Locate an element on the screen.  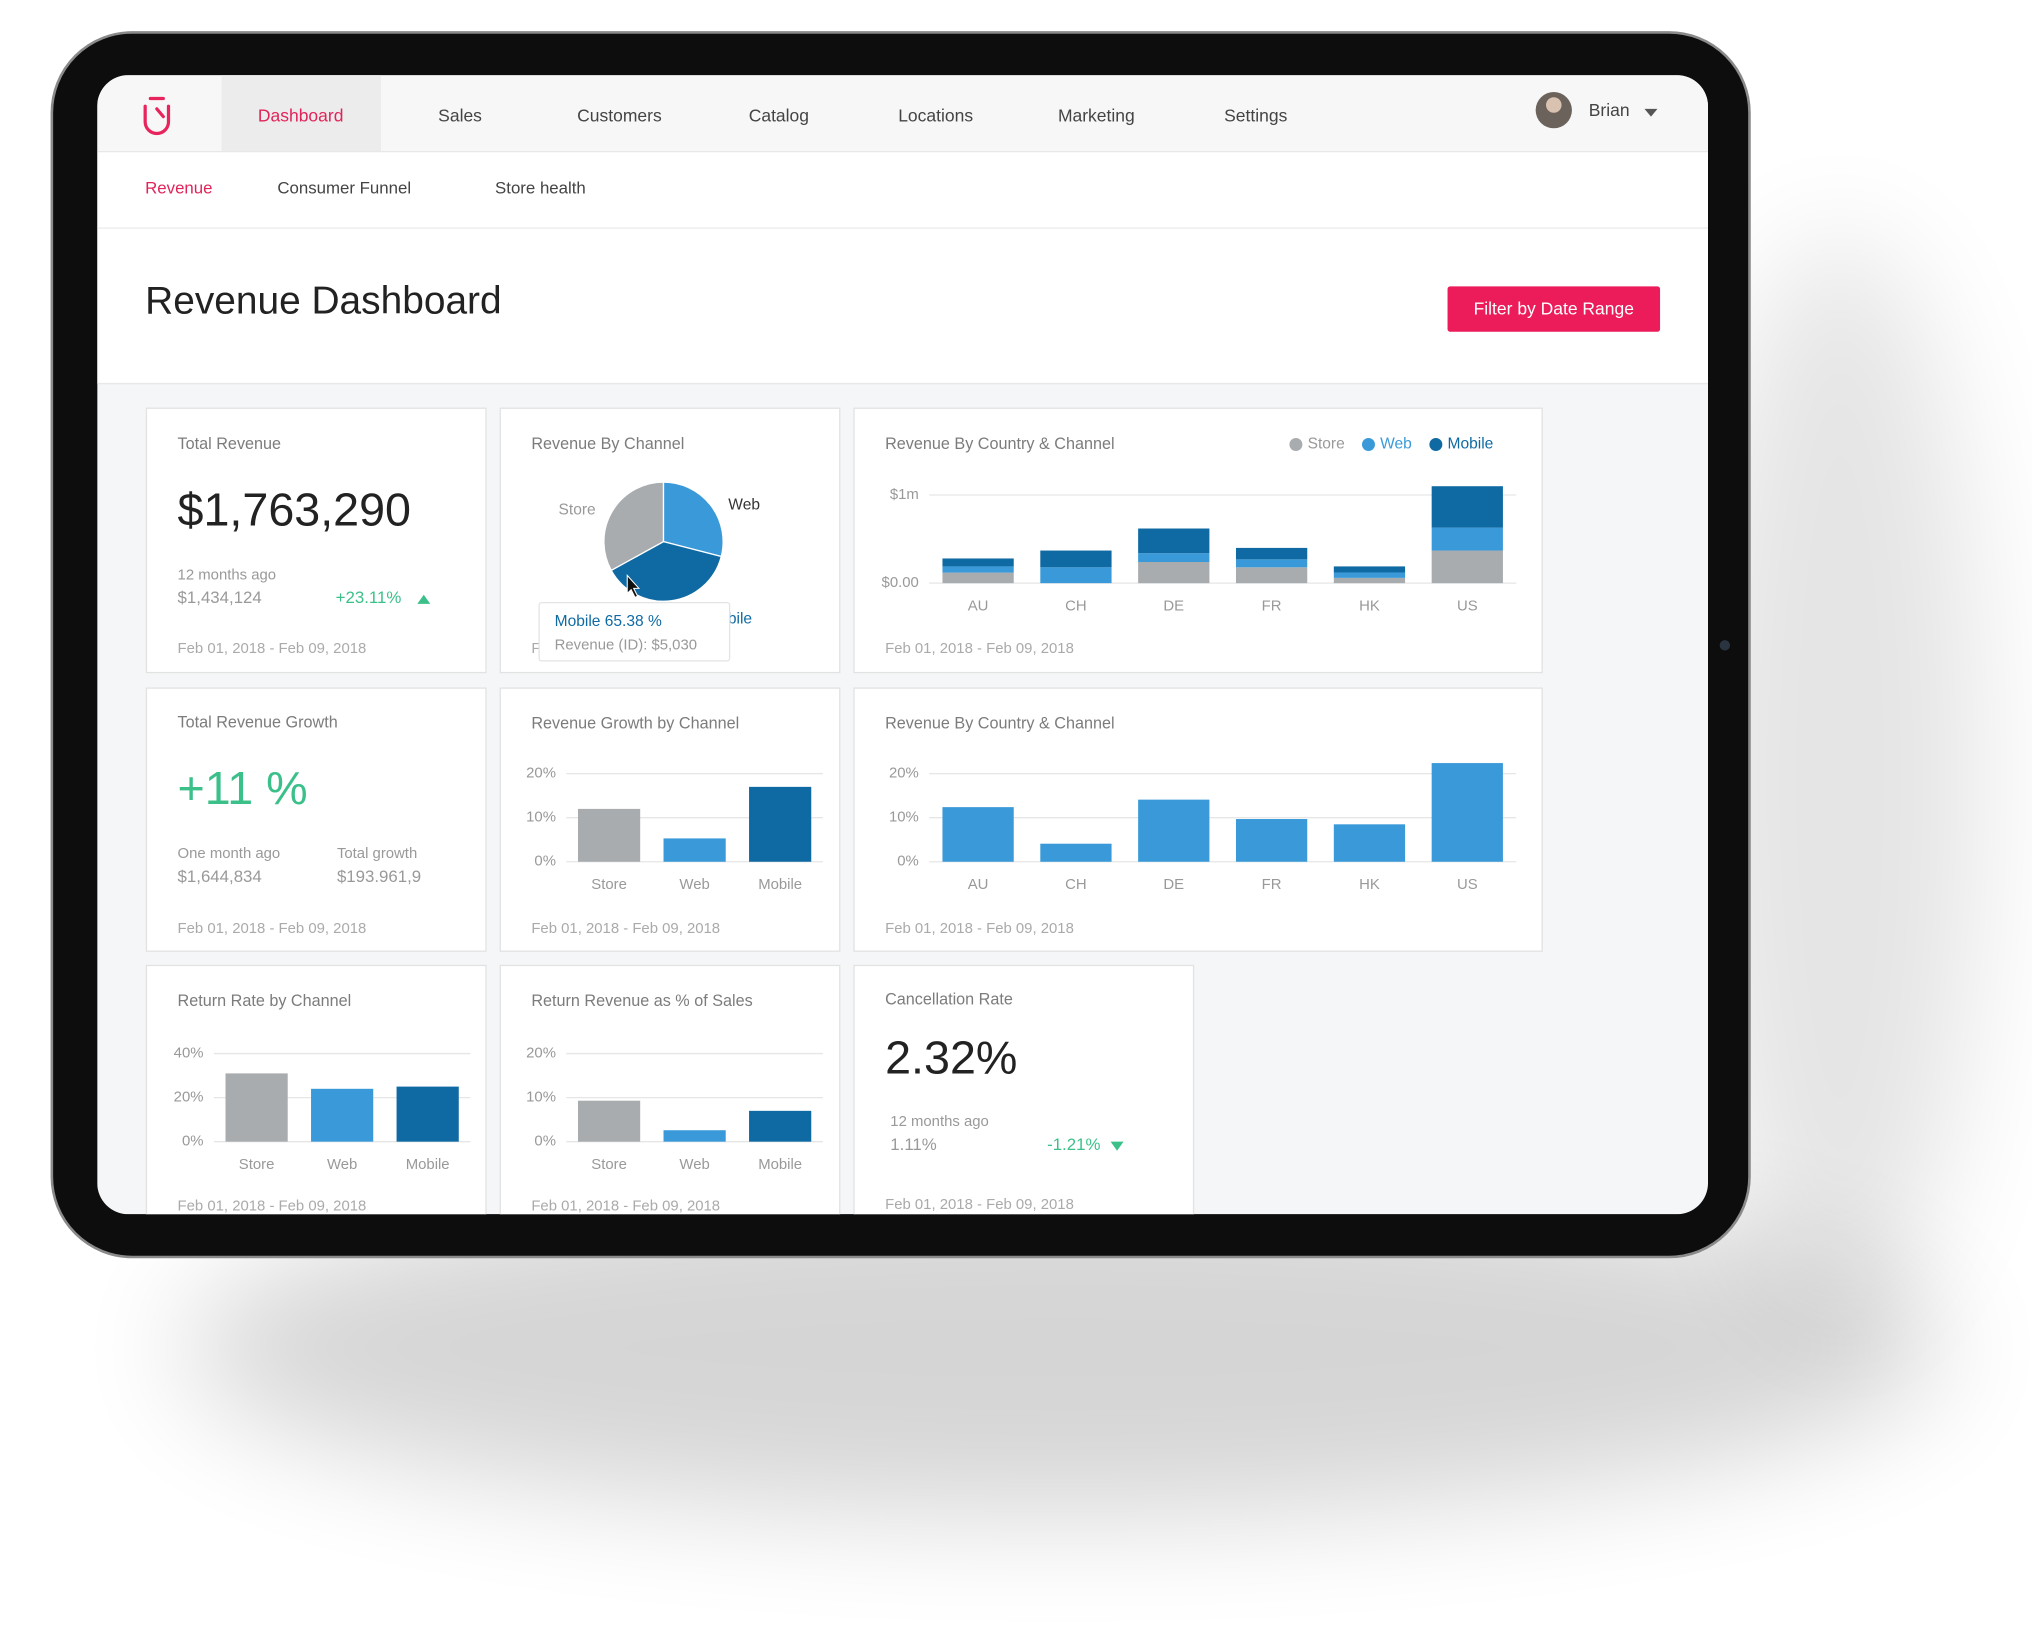
camera is located at coordinates (1725, 645).